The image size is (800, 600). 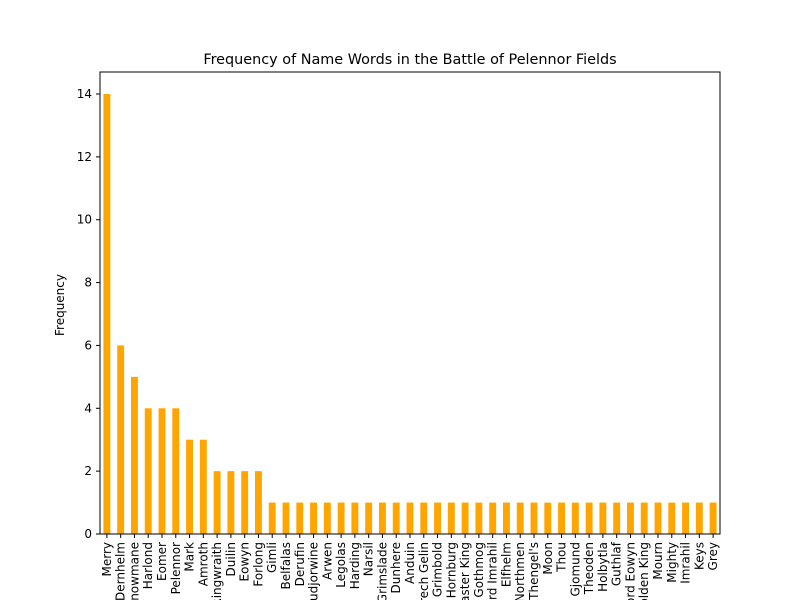 I want to click on x-tick-label: Theoden, so click(x=589, y=568).